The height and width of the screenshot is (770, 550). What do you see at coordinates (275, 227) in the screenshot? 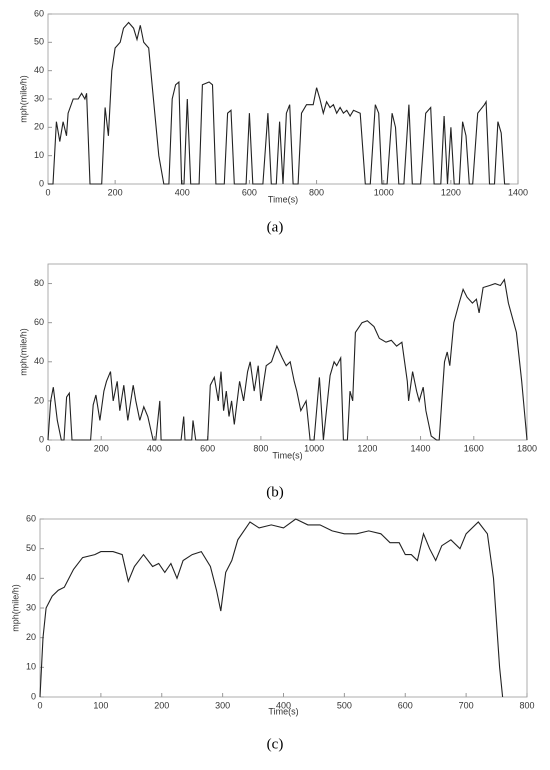
I see `caption: (a)` at bounding box center [275, 227].